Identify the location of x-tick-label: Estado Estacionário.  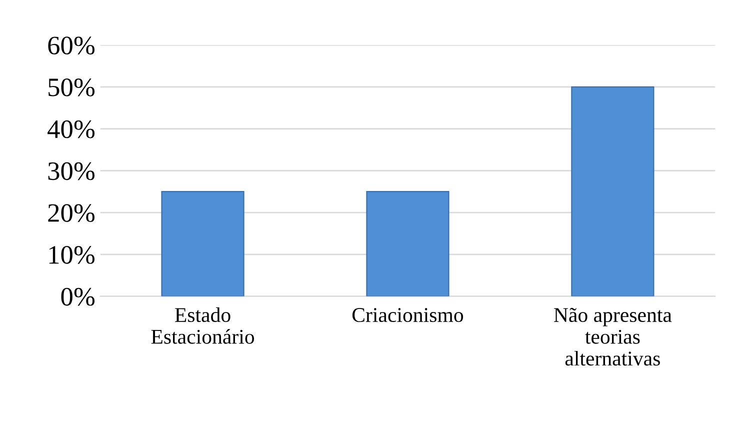
(202, 325).